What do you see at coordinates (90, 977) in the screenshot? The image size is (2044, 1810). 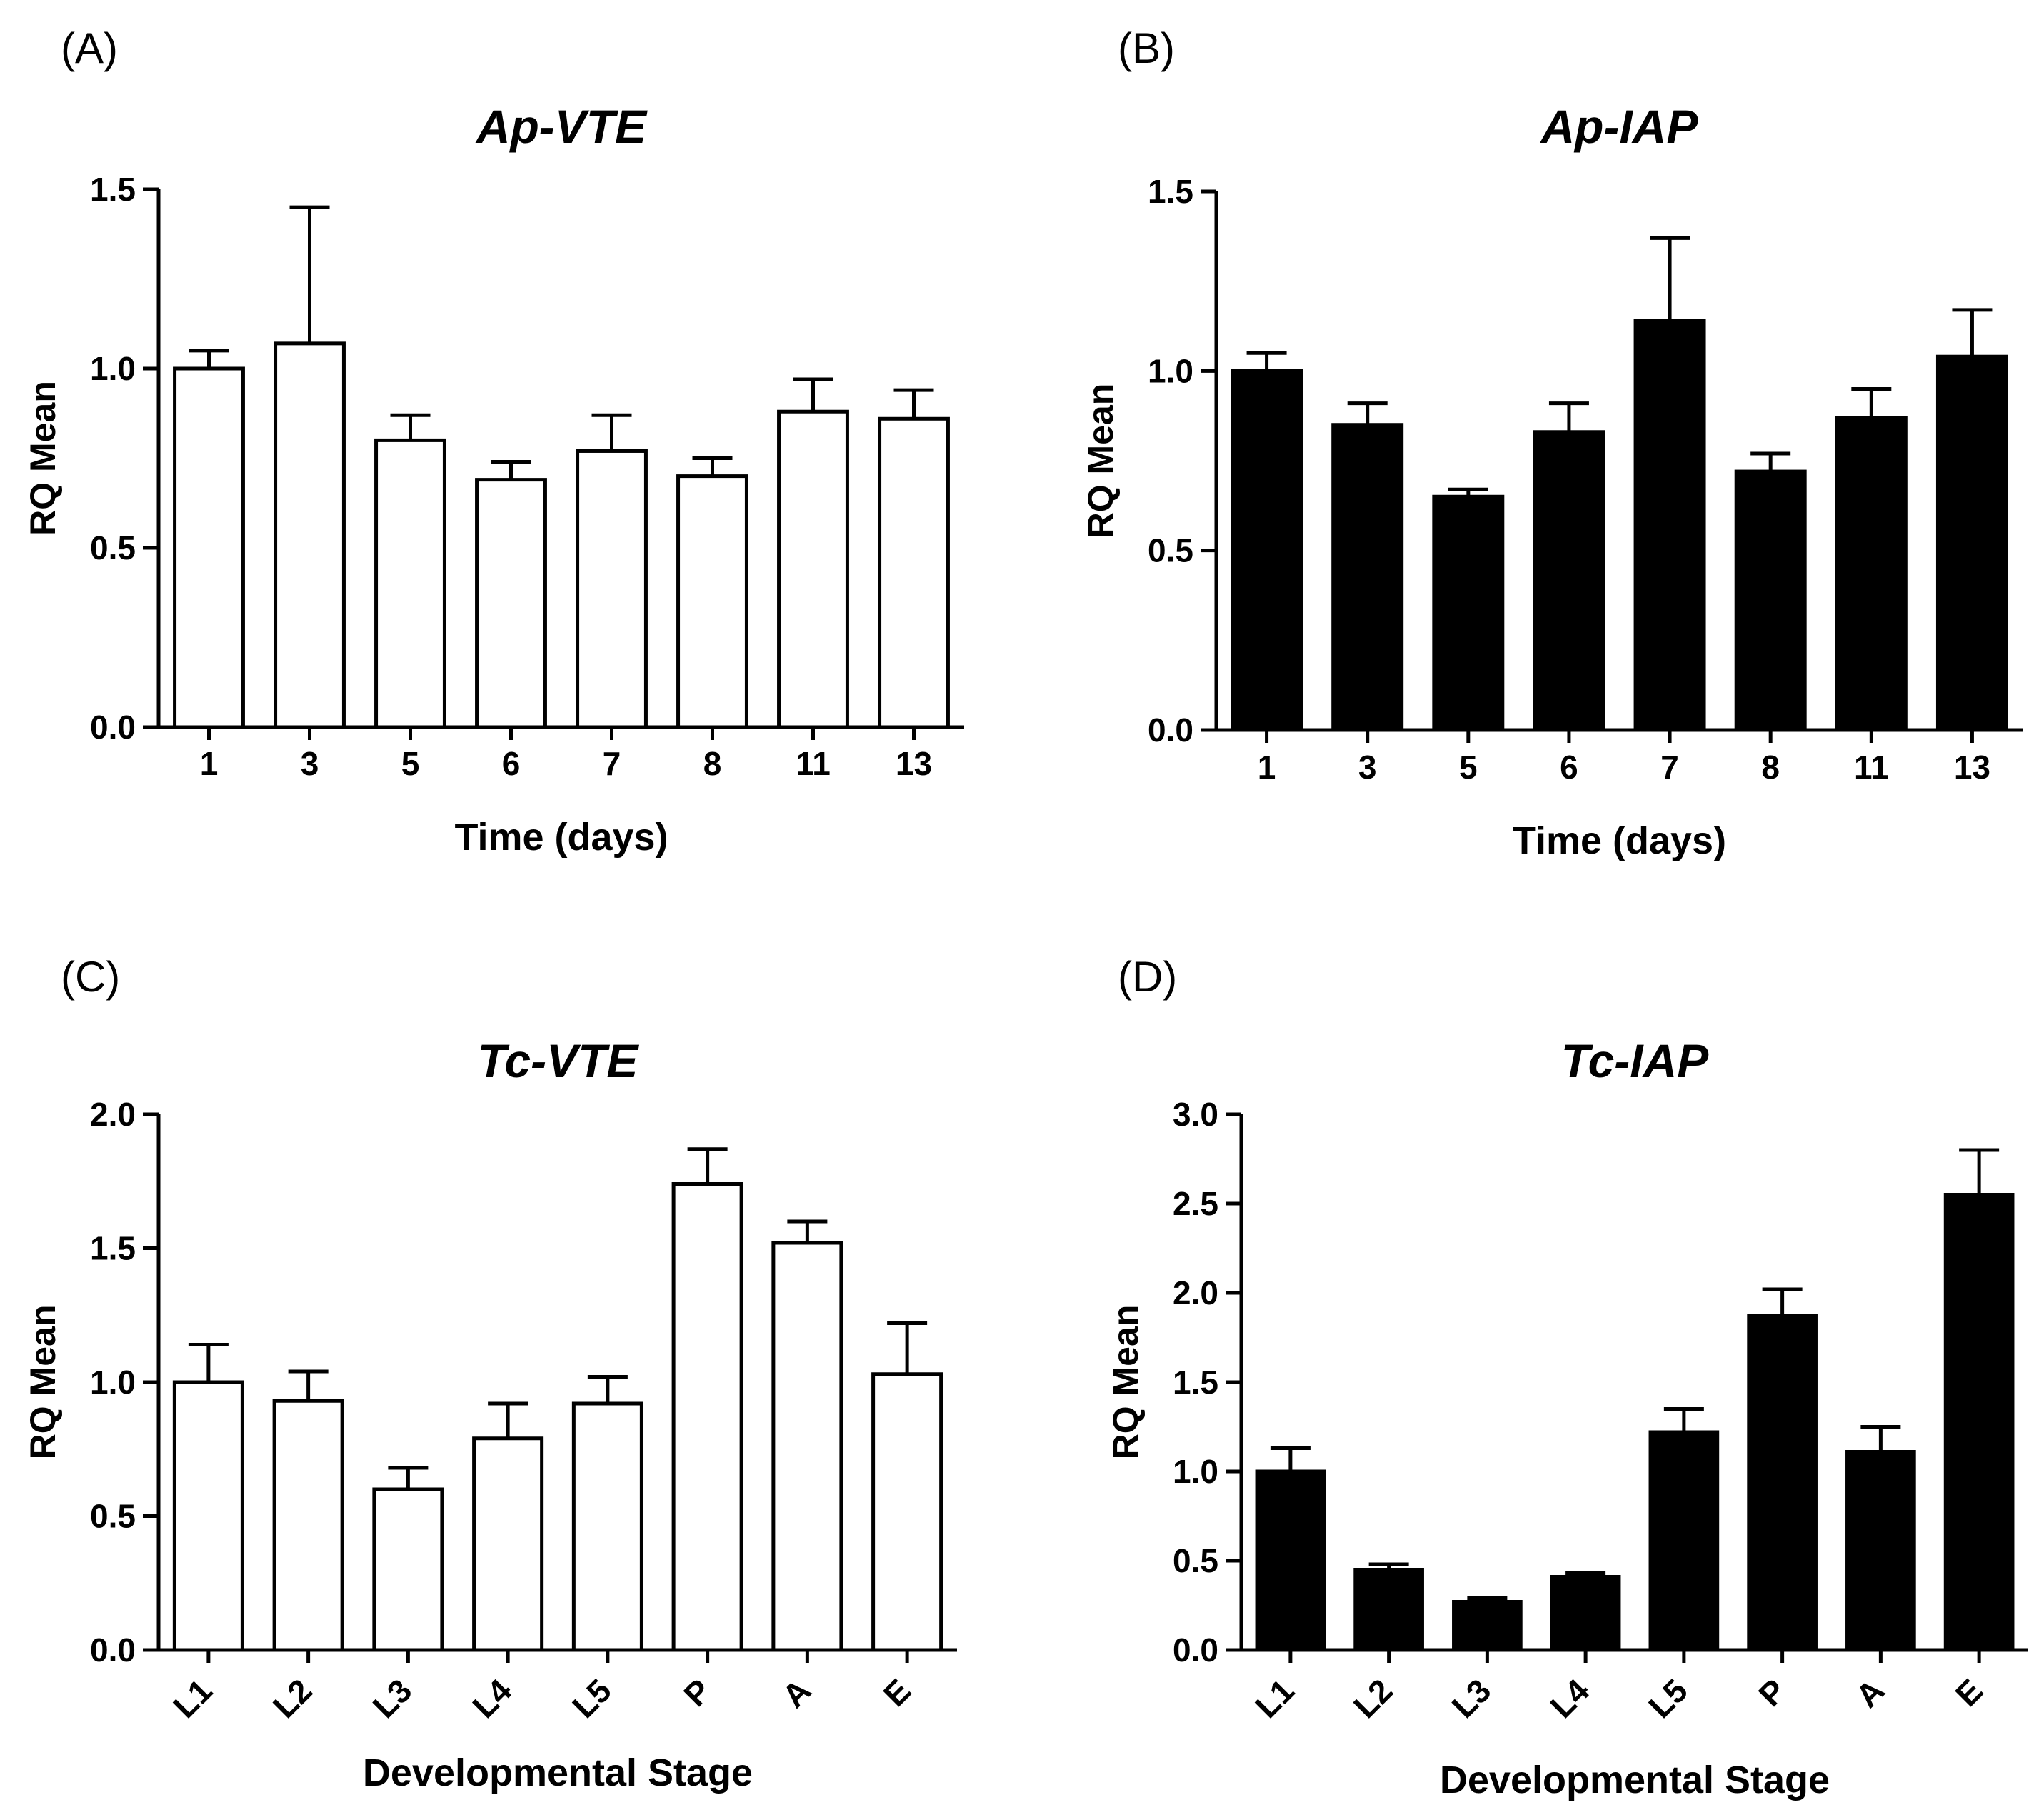 I see `panel-label: (C)` at bounding box center [90, 977].